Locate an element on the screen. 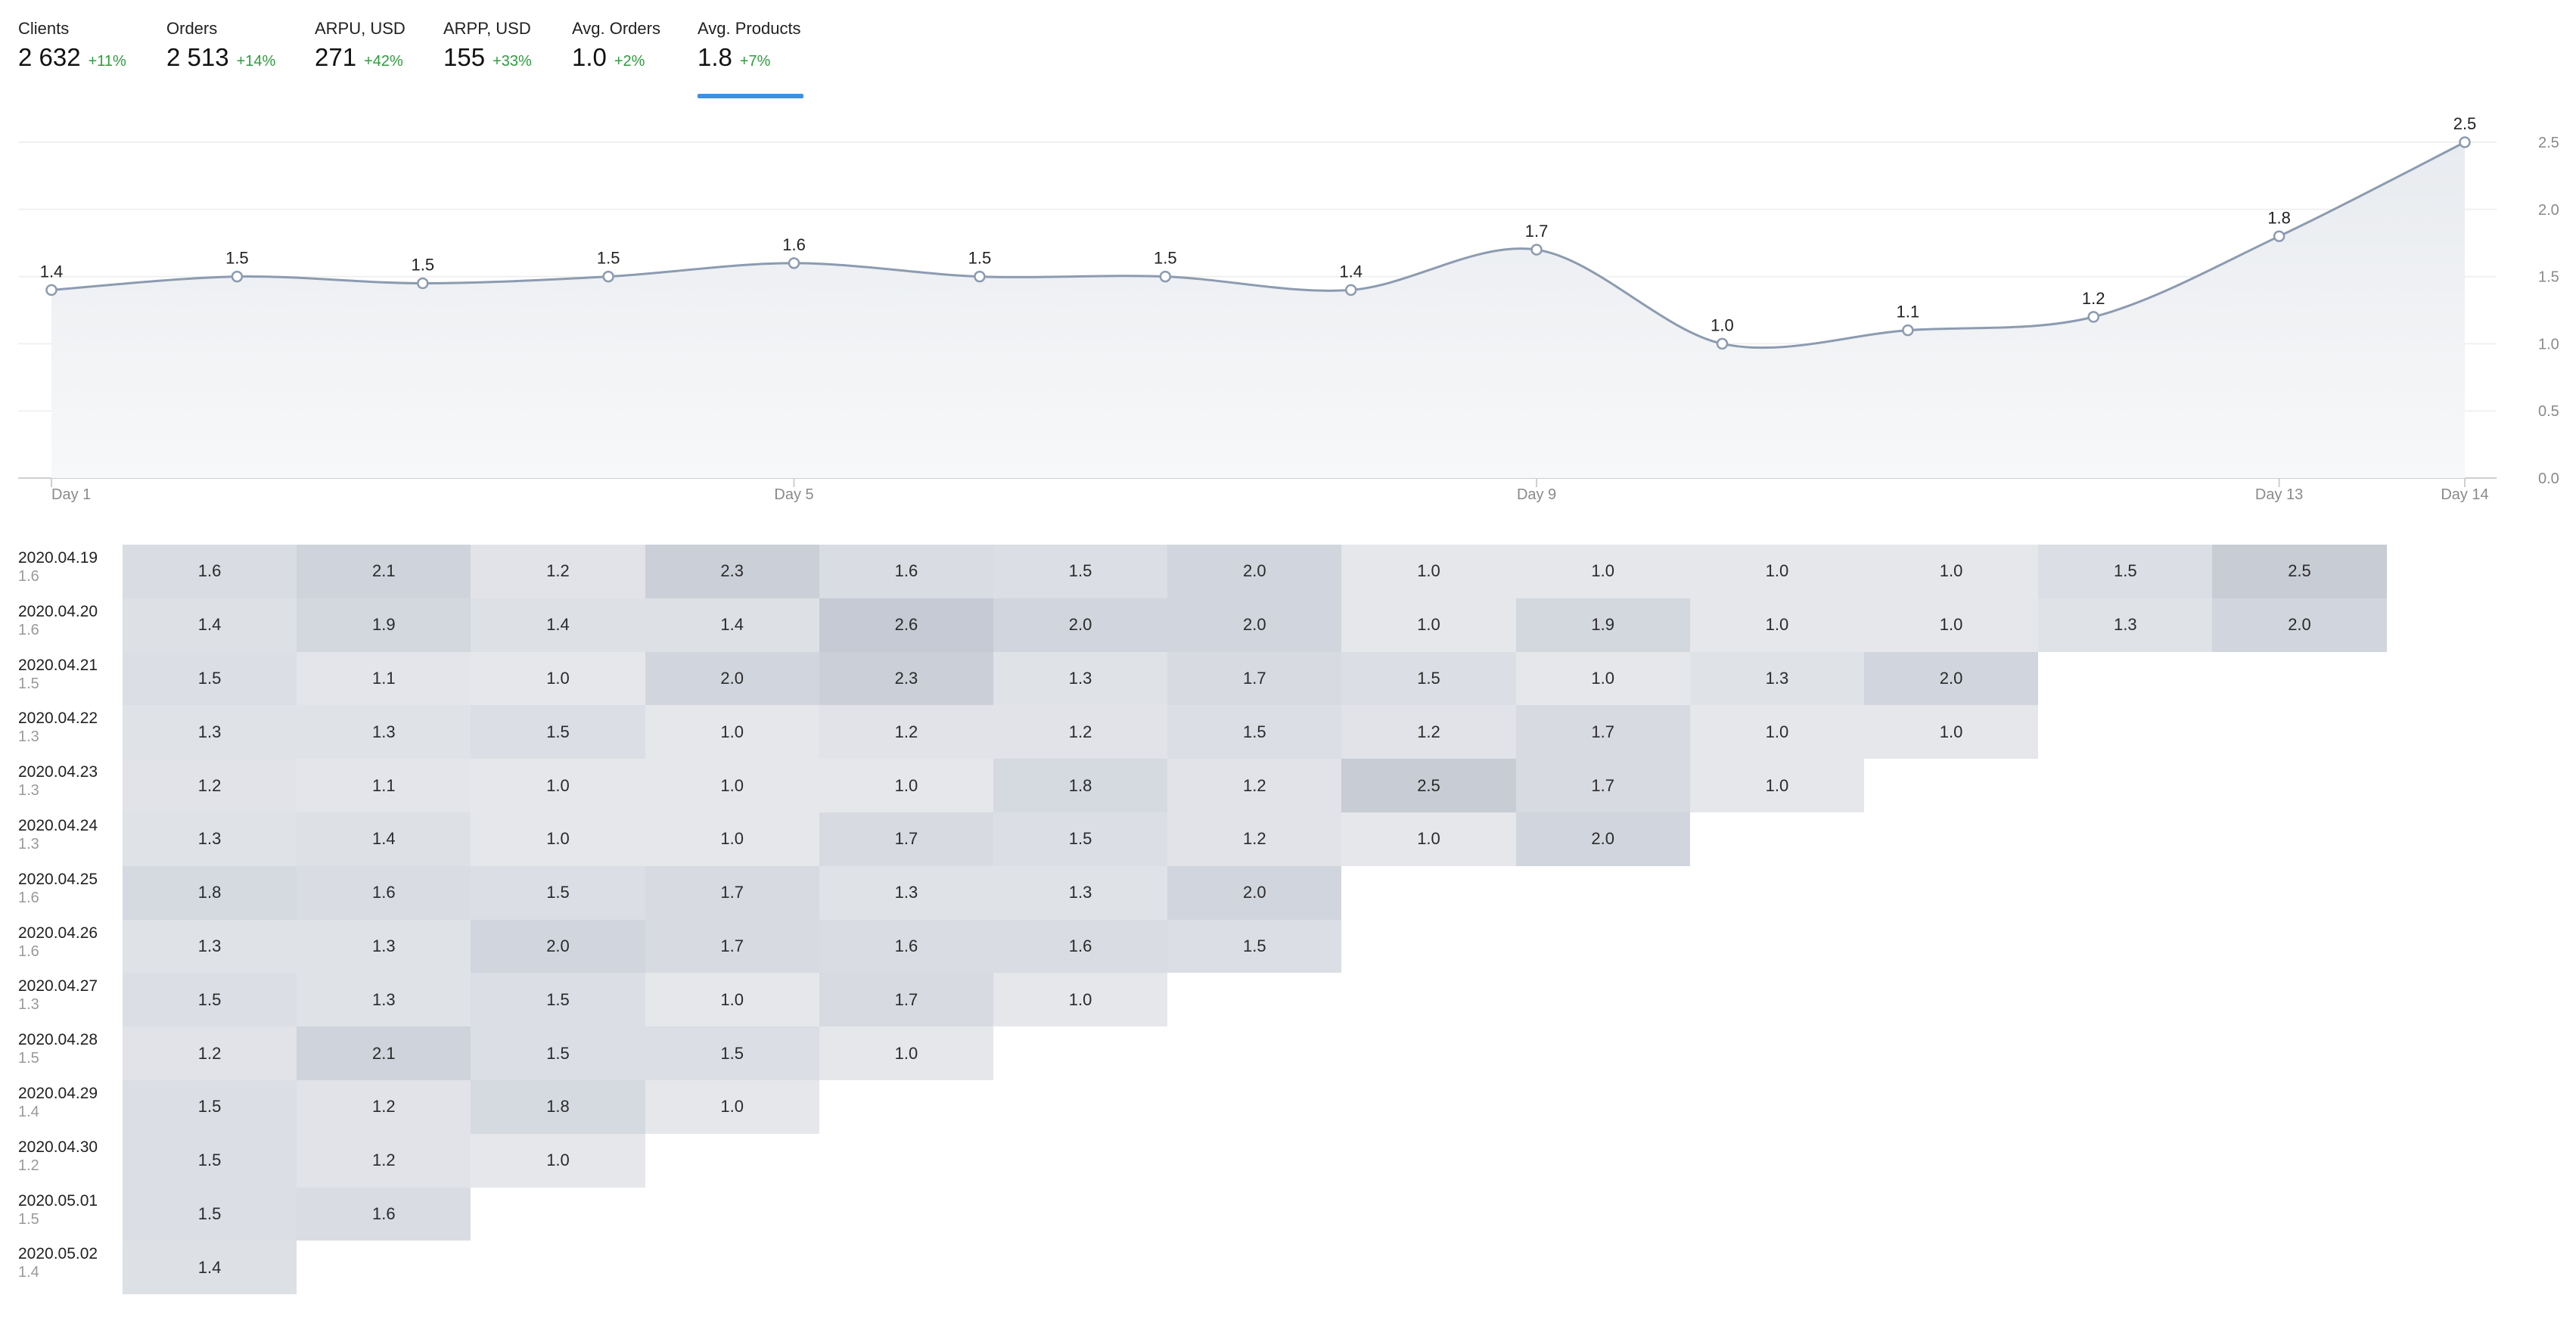  metric-tab-arpu: ARPU, USD 271 +42% is located at coordinates (360, 52).